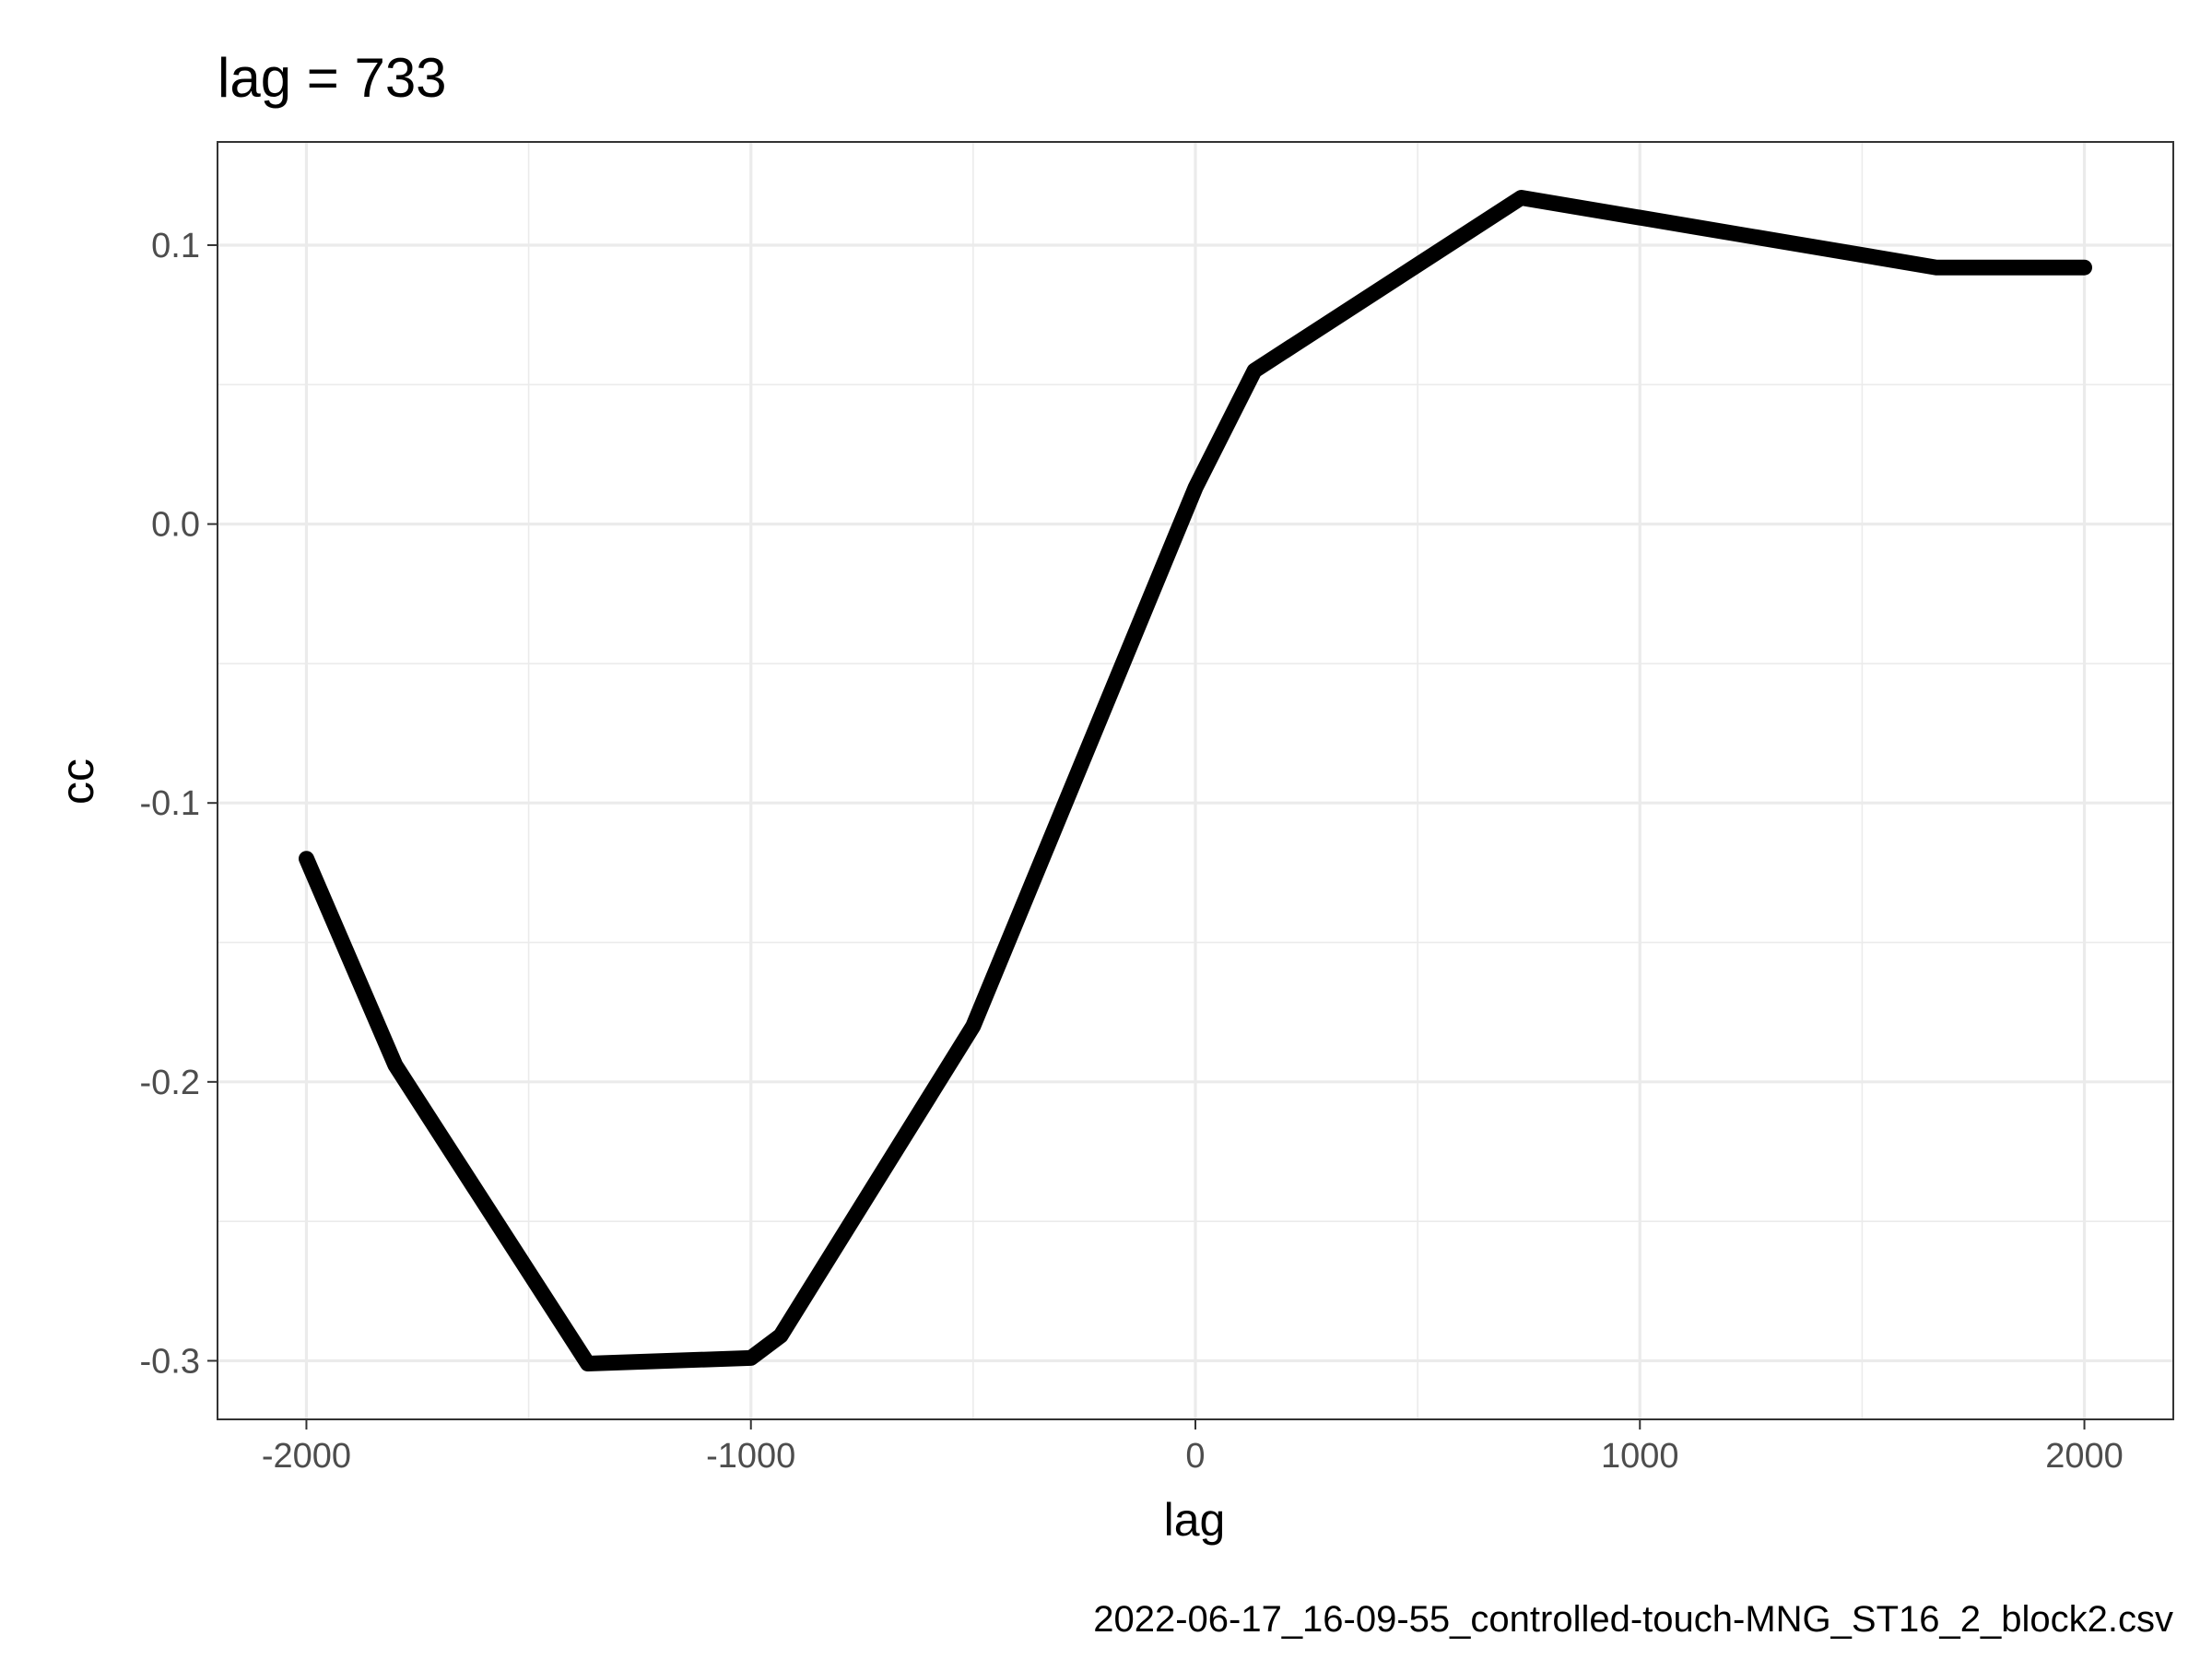  Describe the element at coordinates (1195, 1520) in the screenshot. I see `x-axis-title: lag` at that location.